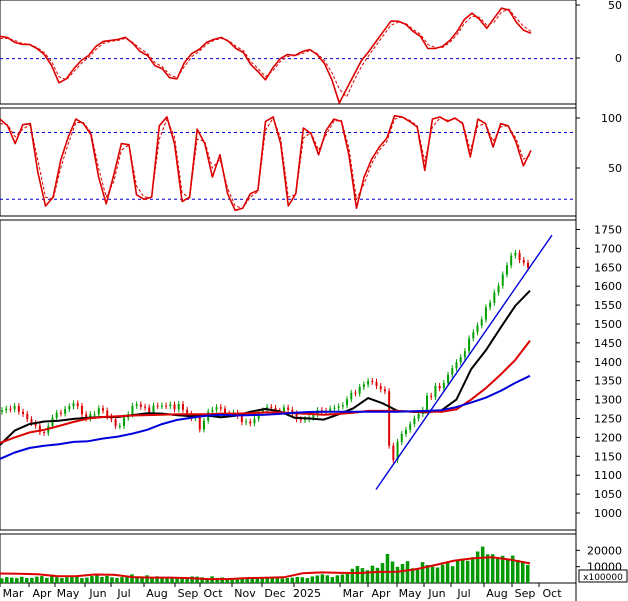 Image resolution: width=628 pixels, height=601 pixels. I want to click on y-tick-label: 1650, so click(608, 267).